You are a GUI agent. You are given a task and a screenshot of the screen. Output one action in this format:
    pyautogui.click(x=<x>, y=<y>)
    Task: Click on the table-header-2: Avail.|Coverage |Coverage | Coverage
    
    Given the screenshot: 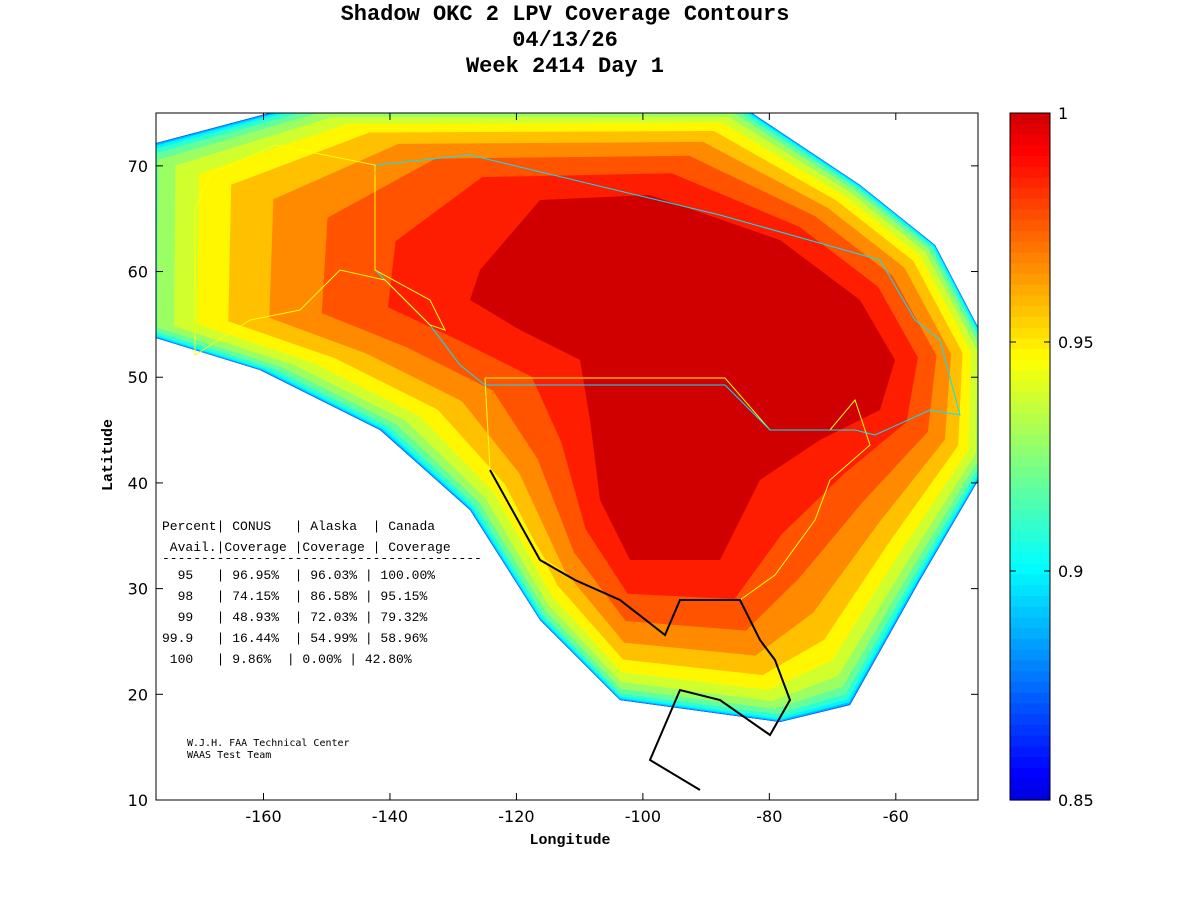 What is the action you would take?
    pyautogui.click(x=306, y=547)
    